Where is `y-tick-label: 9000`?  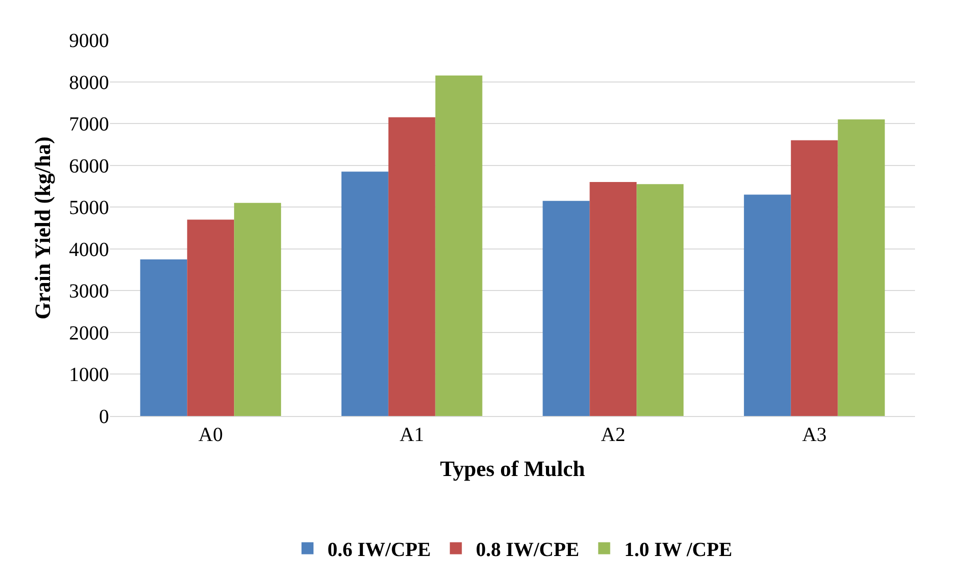 y-tick-label: 9000 is located at coordinates (89, 41).